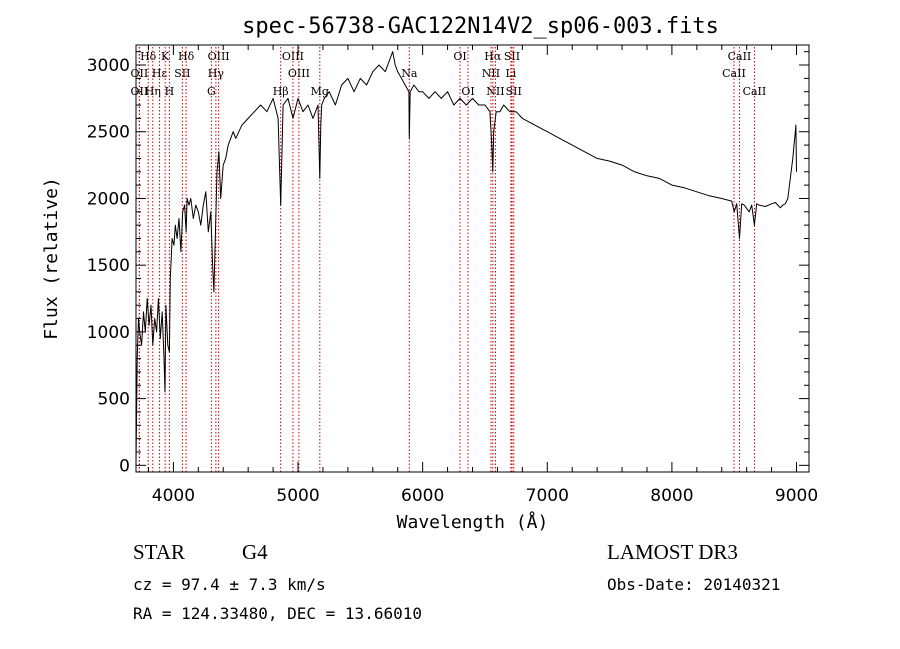 Image resolution: width=900 pixels, height=649 pixels. I want to click on y-tick-label: 500, so click(114, 400).